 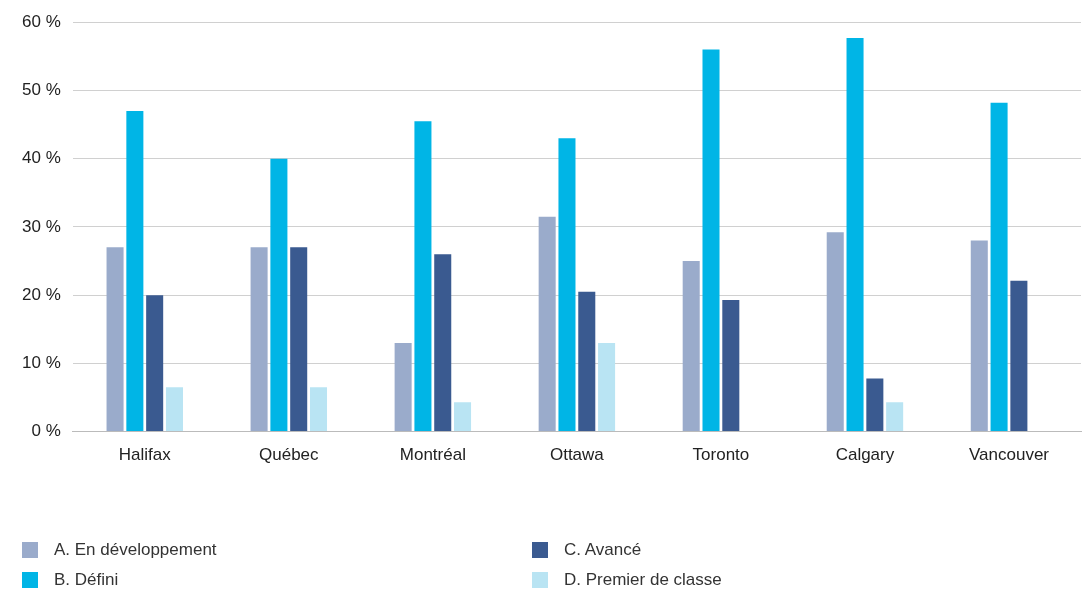 I want to click on legend-label: A. En développement, so click(x=135, y=550).